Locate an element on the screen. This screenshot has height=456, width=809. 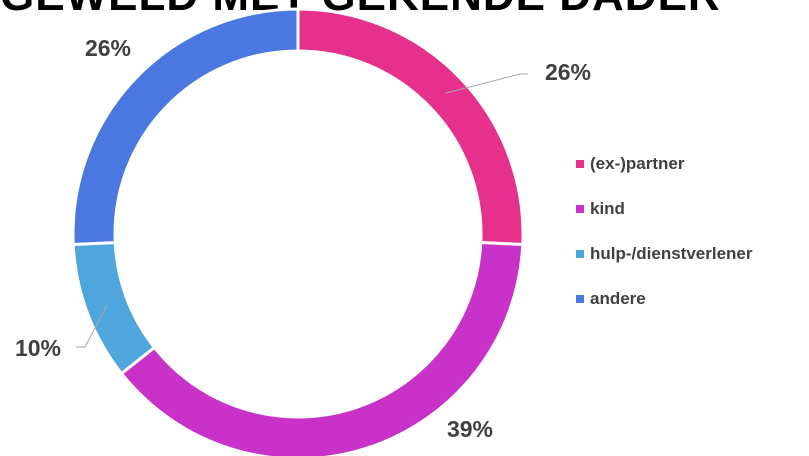
data-label-hulpverlener: 10% is located at coordinates (38, 348).